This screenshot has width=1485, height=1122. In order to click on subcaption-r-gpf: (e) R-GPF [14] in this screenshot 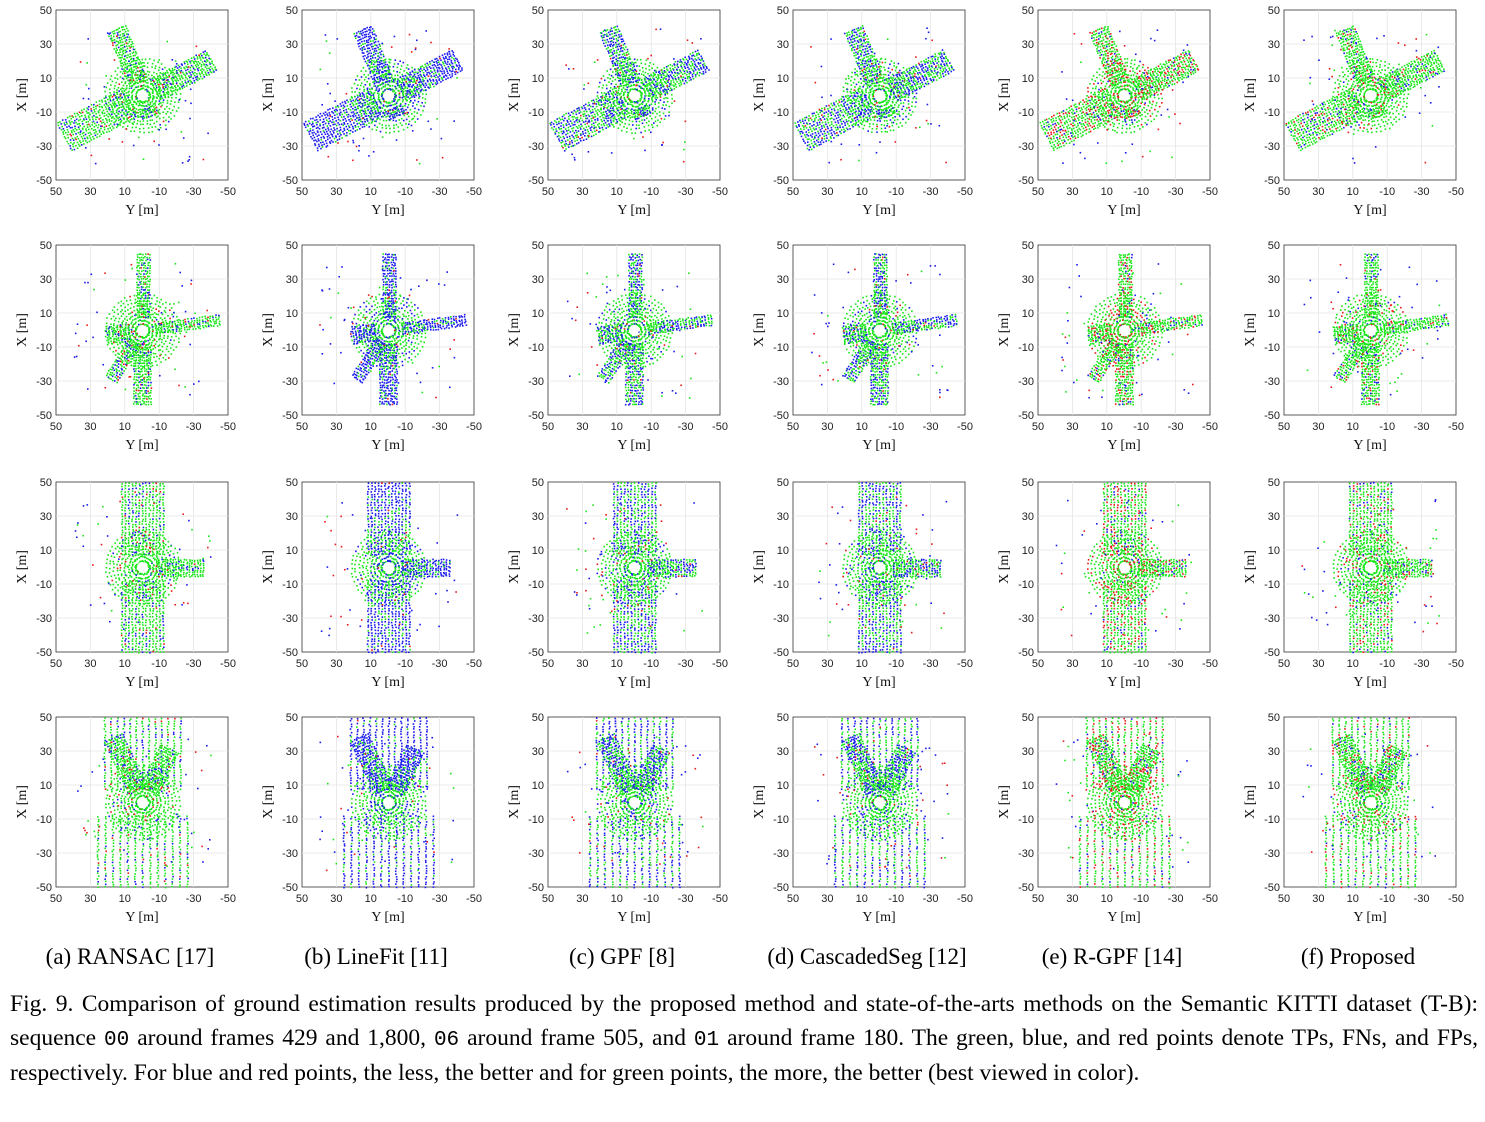, I will do `click(1112, 957)`.